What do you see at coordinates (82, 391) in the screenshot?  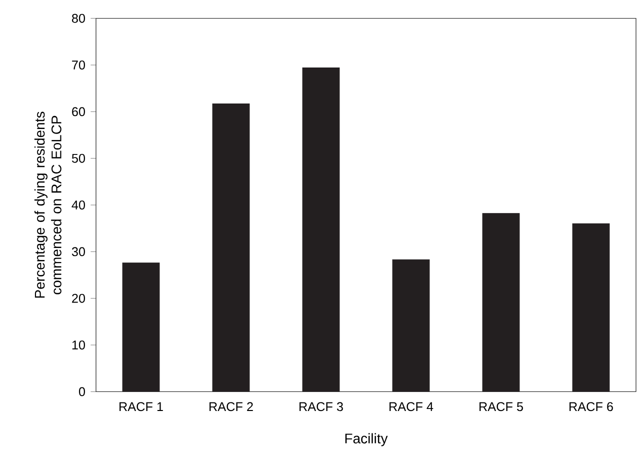 I see `y-tick-label: 0` at bounding box center [82, 391].